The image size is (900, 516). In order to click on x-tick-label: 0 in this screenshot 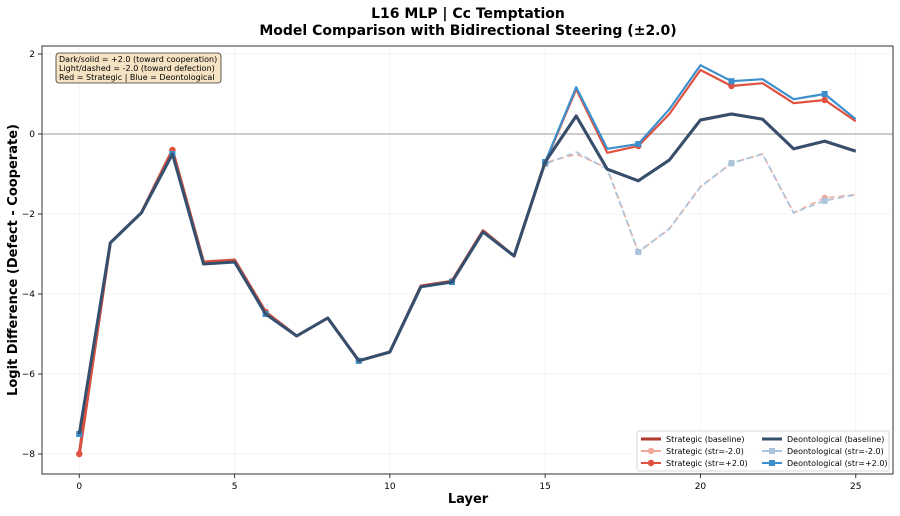, I will do `click(79, 487)`.